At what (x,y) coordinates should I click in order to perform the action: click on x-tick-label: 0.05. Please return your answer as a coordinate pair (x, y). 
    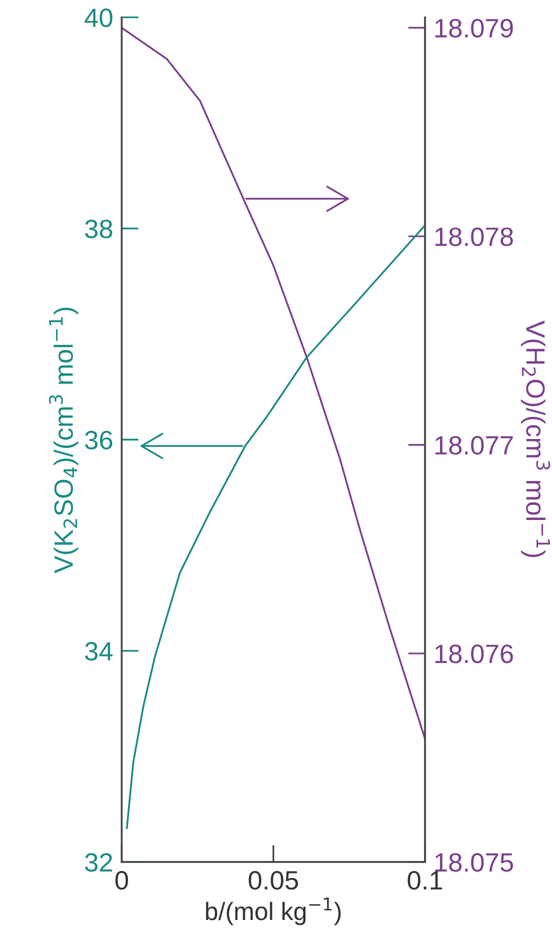
    Looking at the image, I should click on (273, 880).